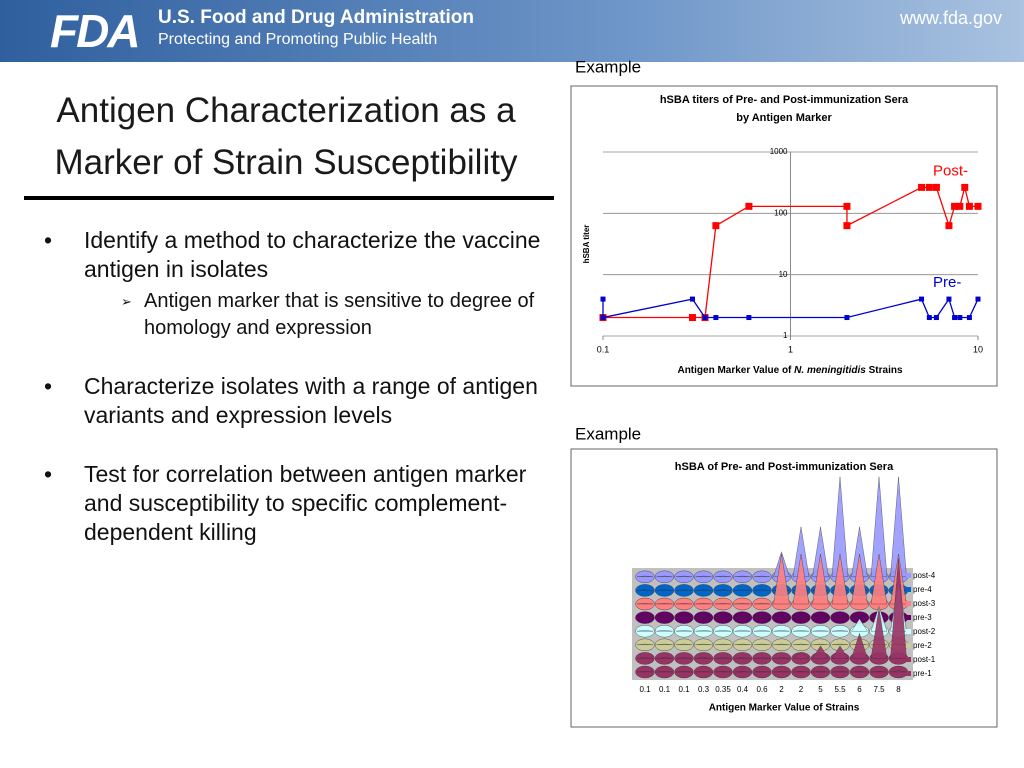  Describe the element at coordinates (743, 689) in the screenshot. I see `x-tick-label: 0.4` at that location.